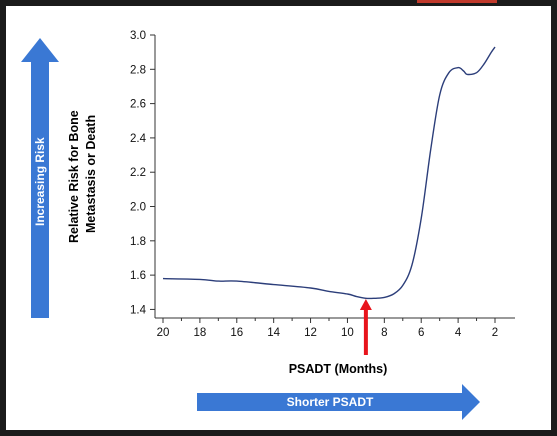 This screenshot has width=557, height=436. I want to click on y-ticks: 3.0 2.8 2.6 2.4 2.2 2.0 1.8 1.6 1.4, so click(142, 173).